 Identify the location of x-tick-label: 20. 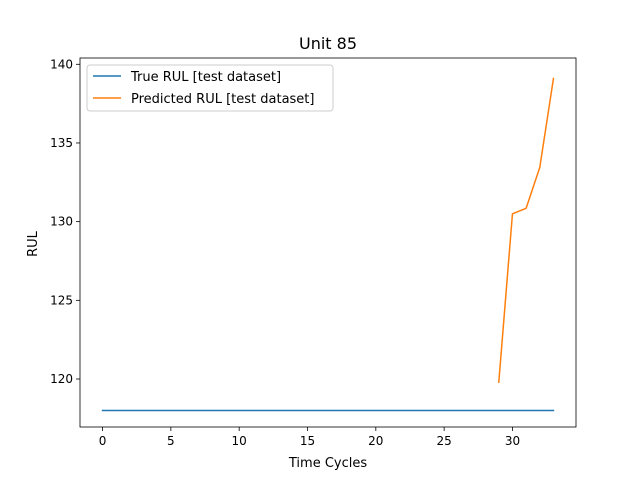
(375, 441).